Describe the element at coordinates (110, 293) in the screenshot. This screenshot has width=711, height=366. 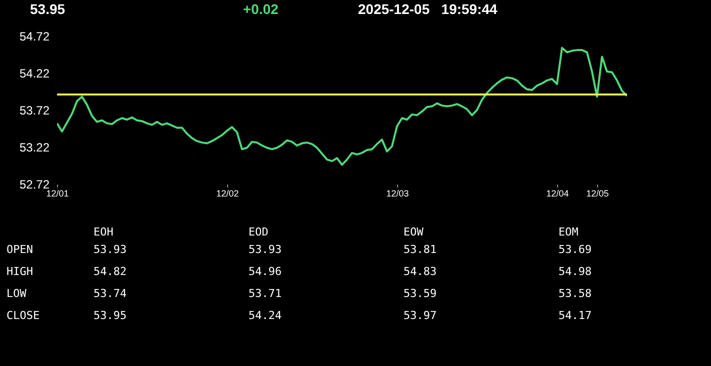
I see `data-label: 53.74` at that location.